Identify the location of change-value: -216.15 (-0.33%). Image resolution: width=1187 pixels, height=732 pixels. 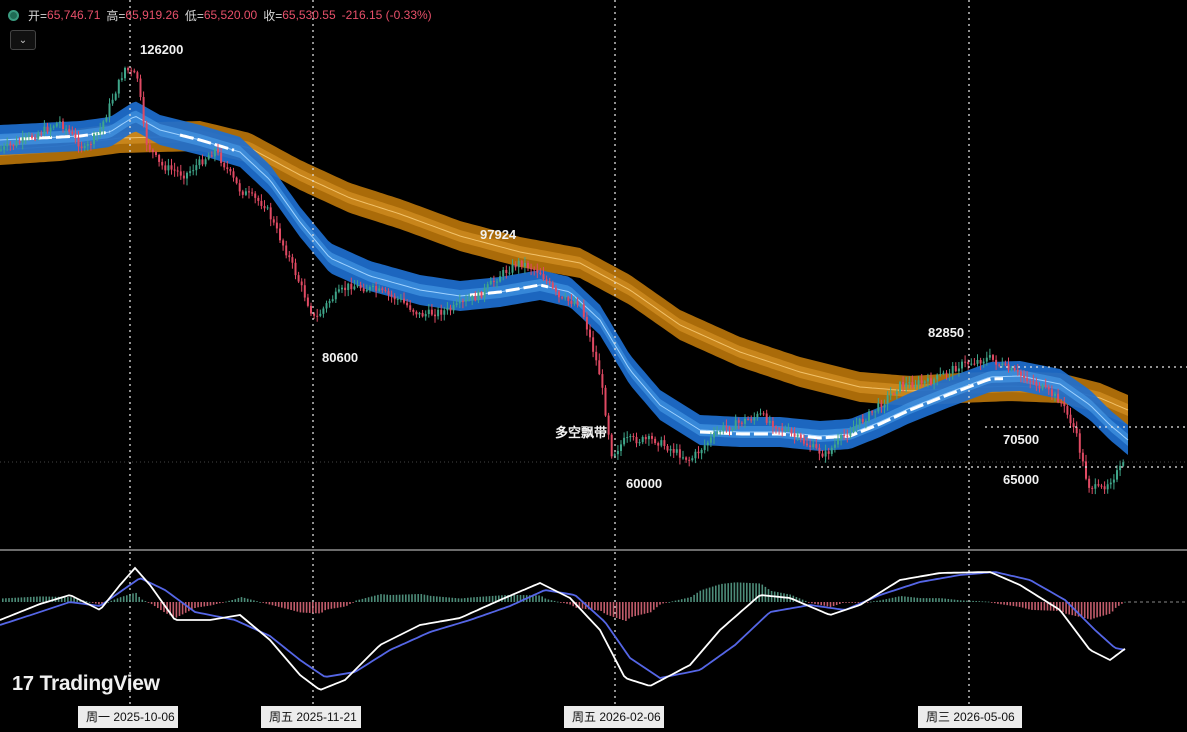
(386, 15).